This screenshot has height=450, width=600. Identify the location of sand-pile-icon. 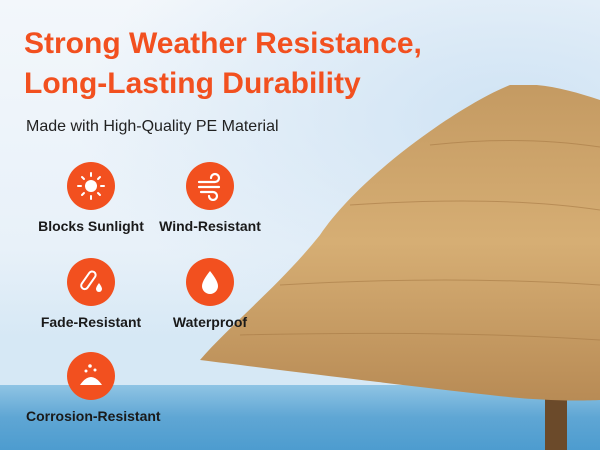
(91, 376).